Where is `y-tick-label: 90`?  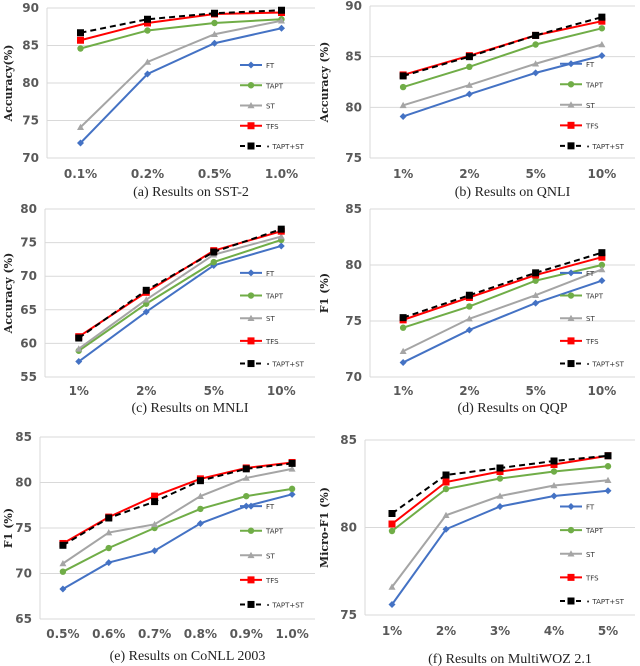
y-tick-label: 90 is located at coordinates (30, 8).